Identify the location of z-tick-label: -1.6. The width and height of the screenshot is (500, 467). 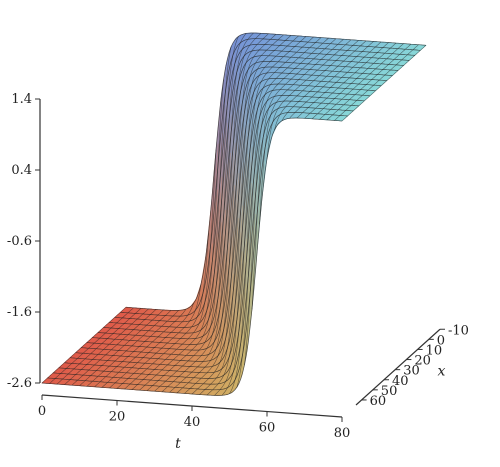
(19, 312).